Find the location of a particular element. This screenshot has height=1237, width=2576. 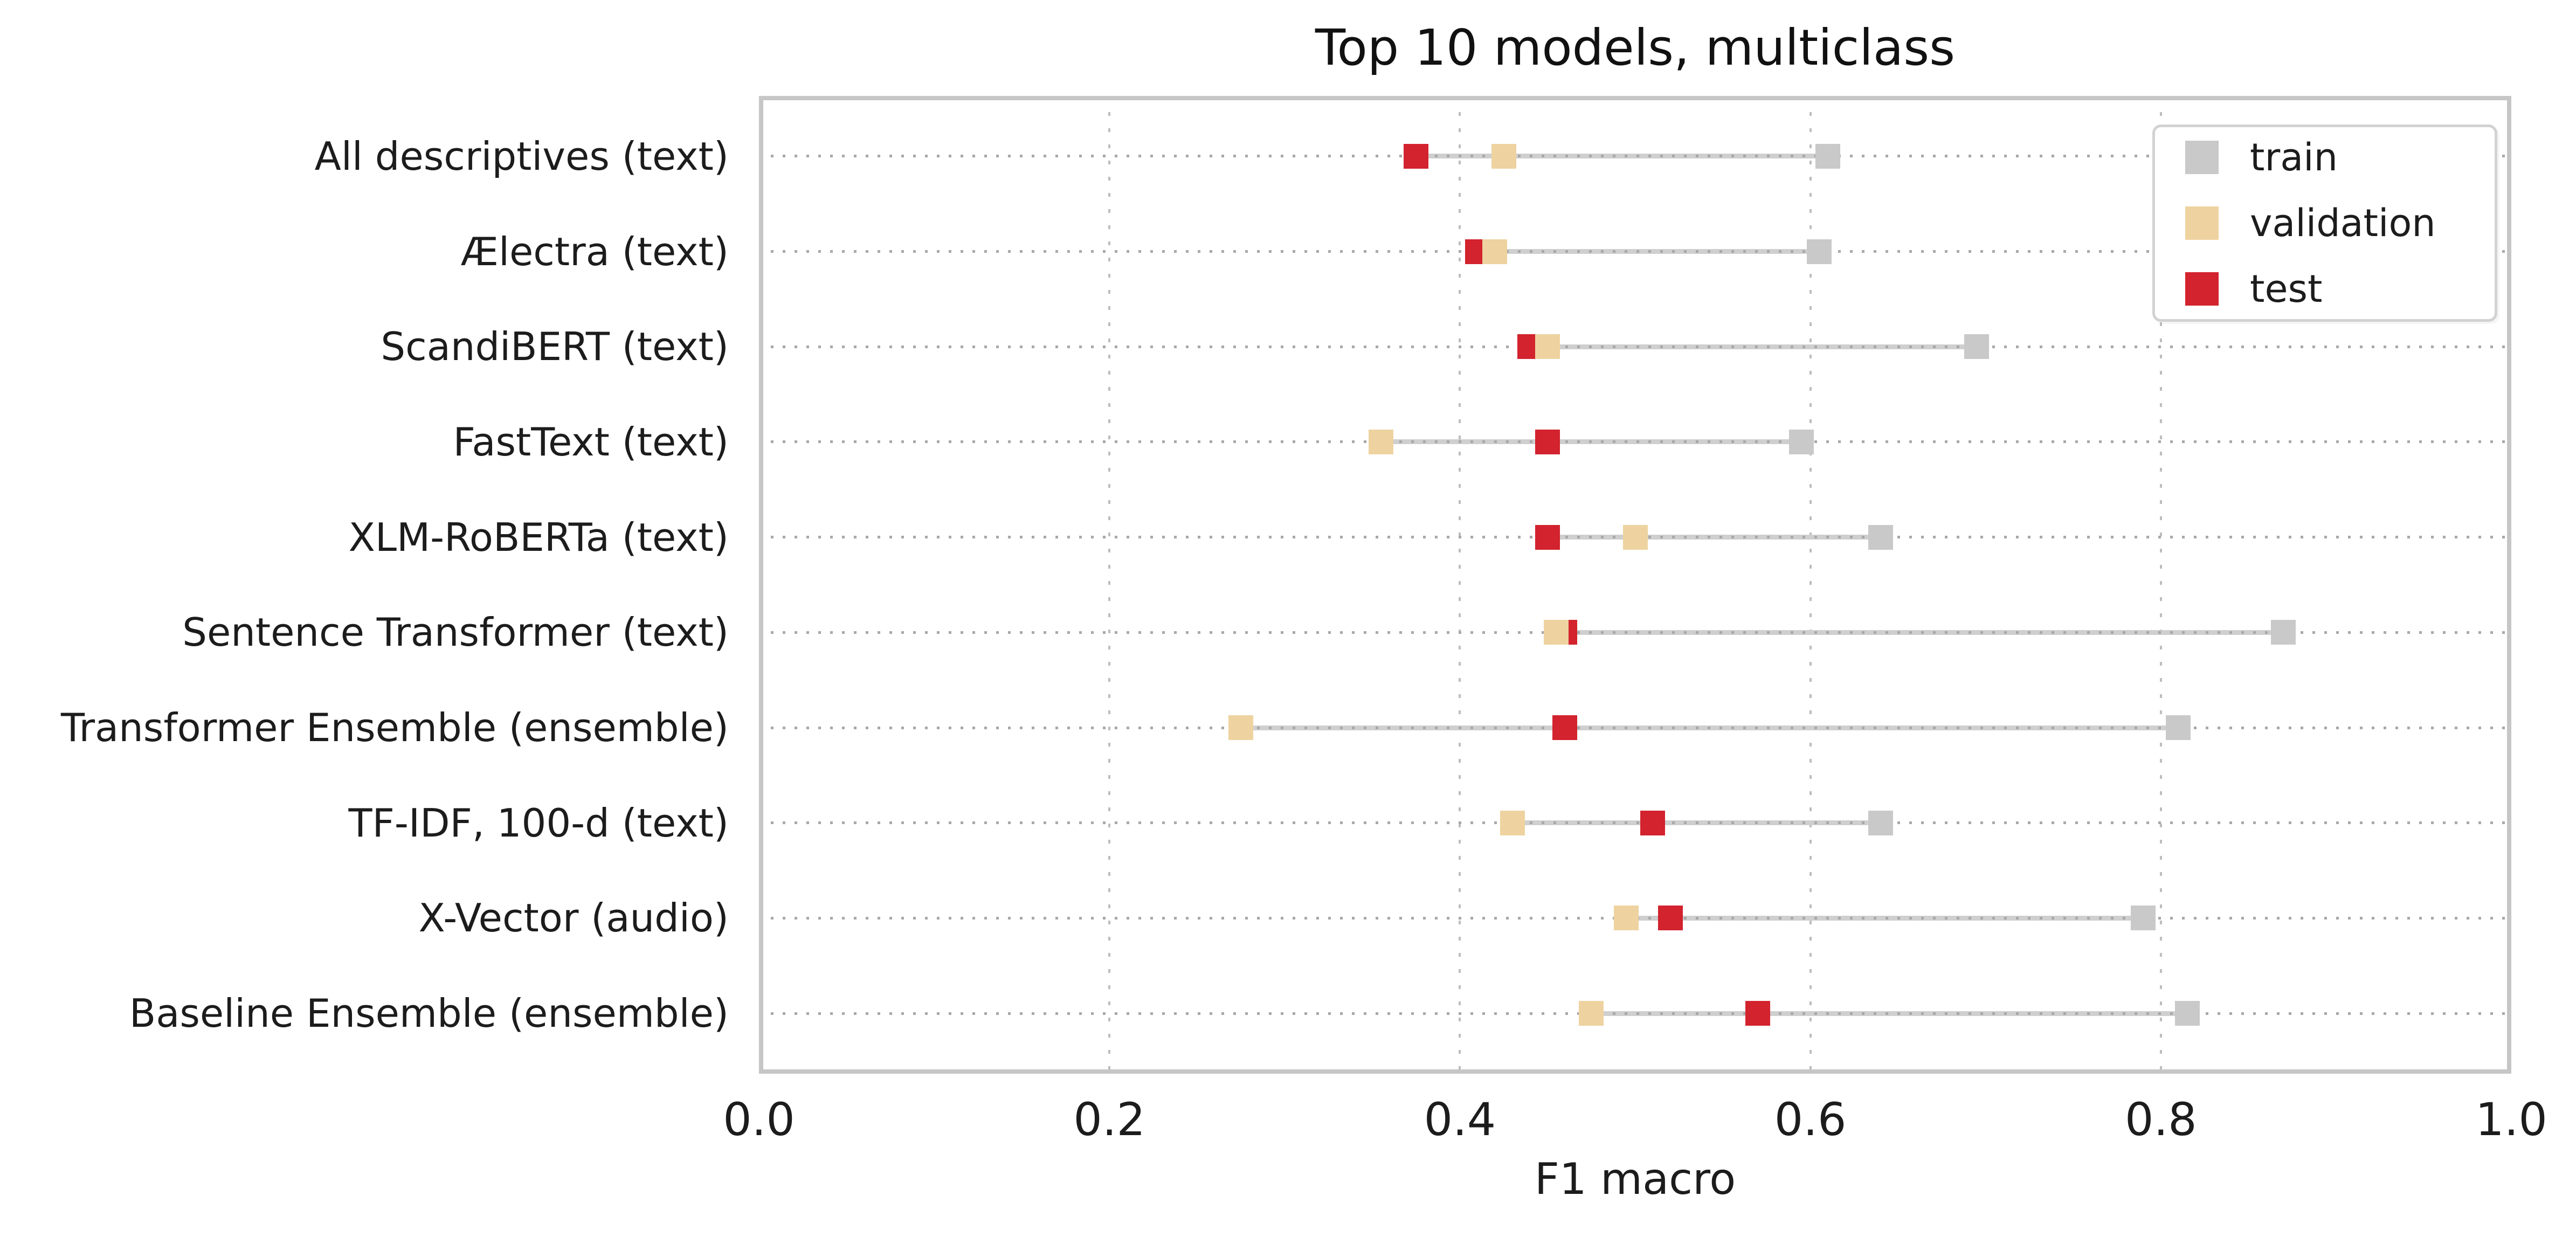

x-tick-label: 0.6 is located at coordinates (1810, 1119).